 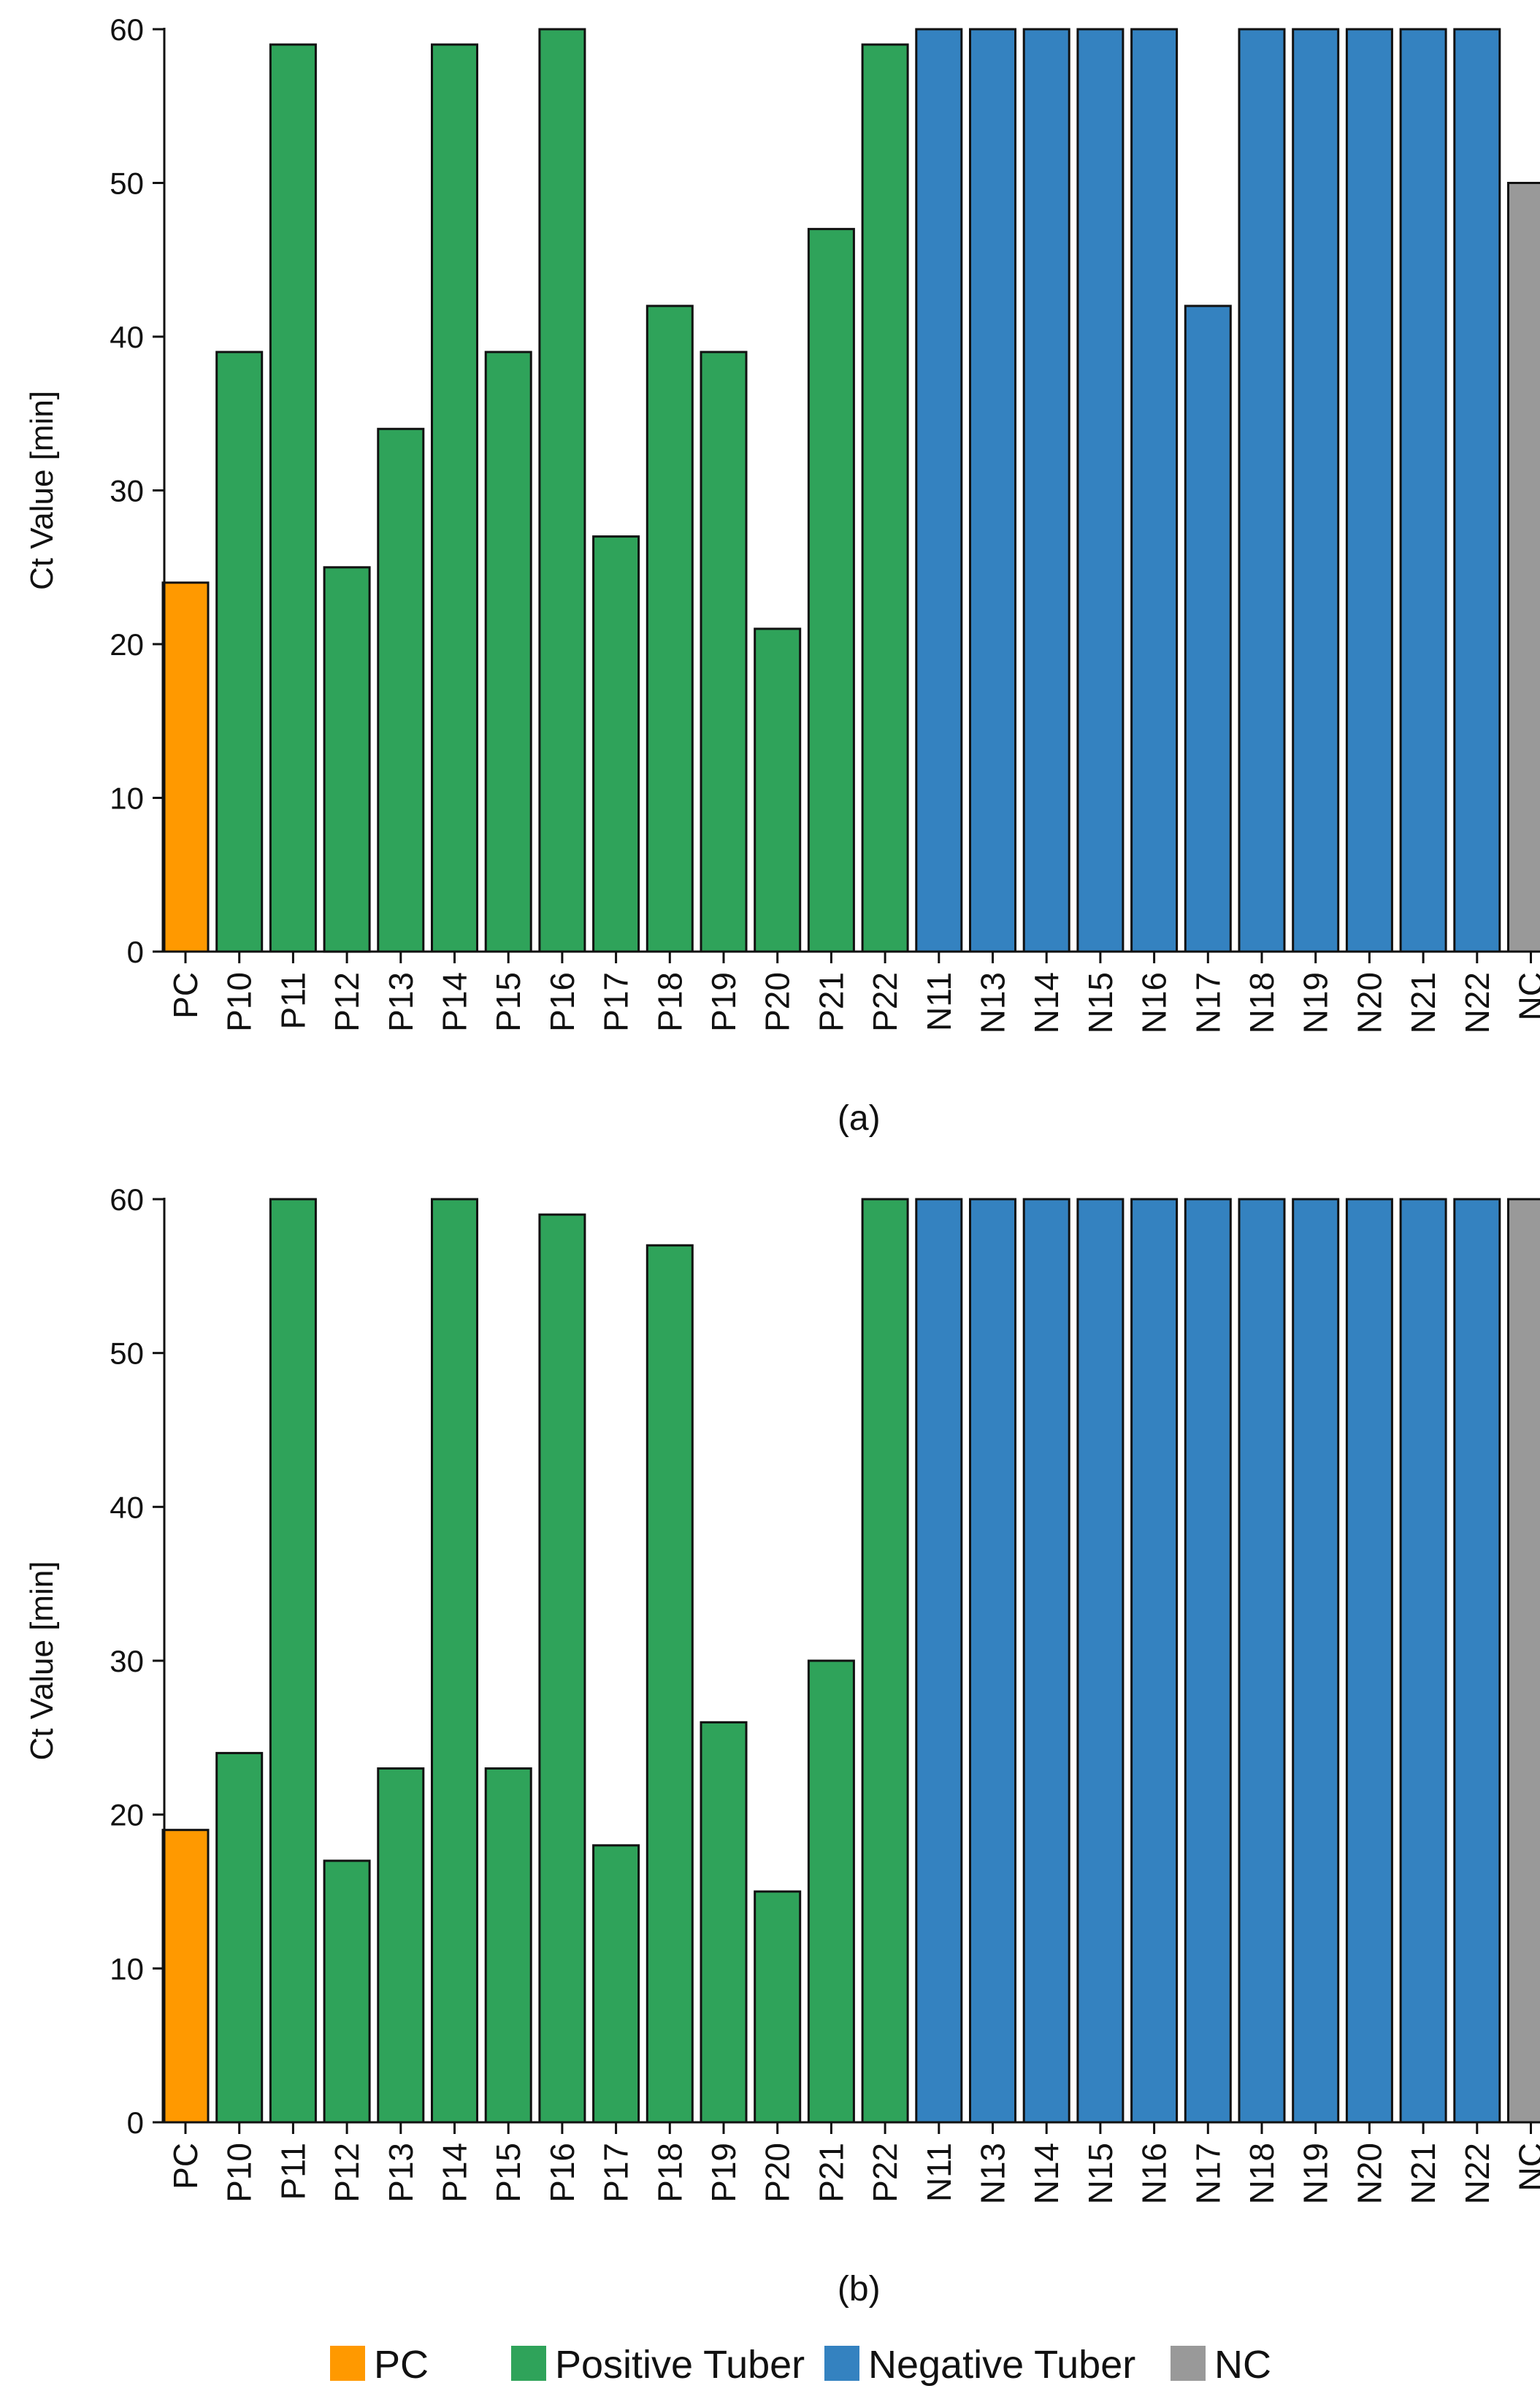 I want to click on panel-a-x-tick-label-p19: P19, so click(x=724, y=1002).